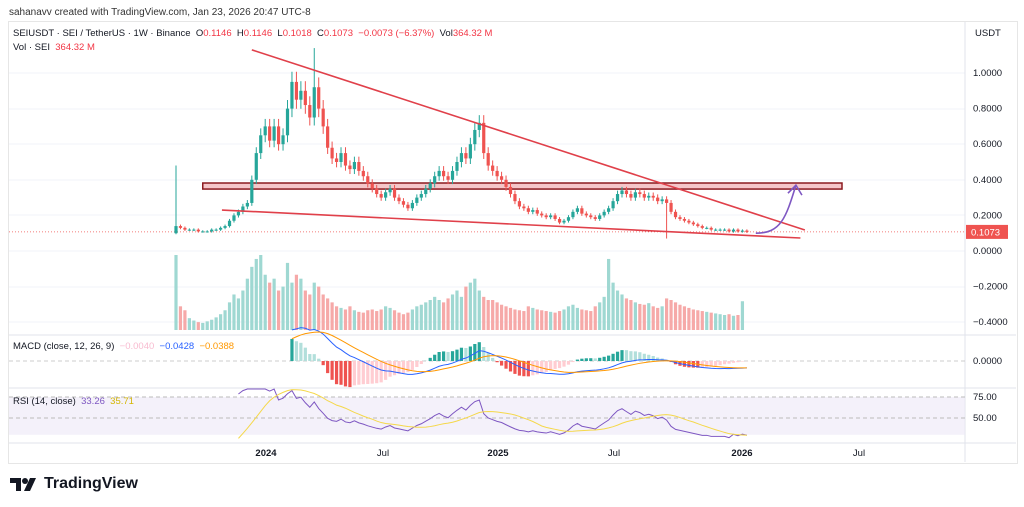 The height and width of the screenshot is (507, 1024). What do you see at coordinates (102, 33) in the screenshot?
I see `symbol-title: SEIUSDT · SEI / TetherUS · 1W · Binance` at bounding box center [102, 33].